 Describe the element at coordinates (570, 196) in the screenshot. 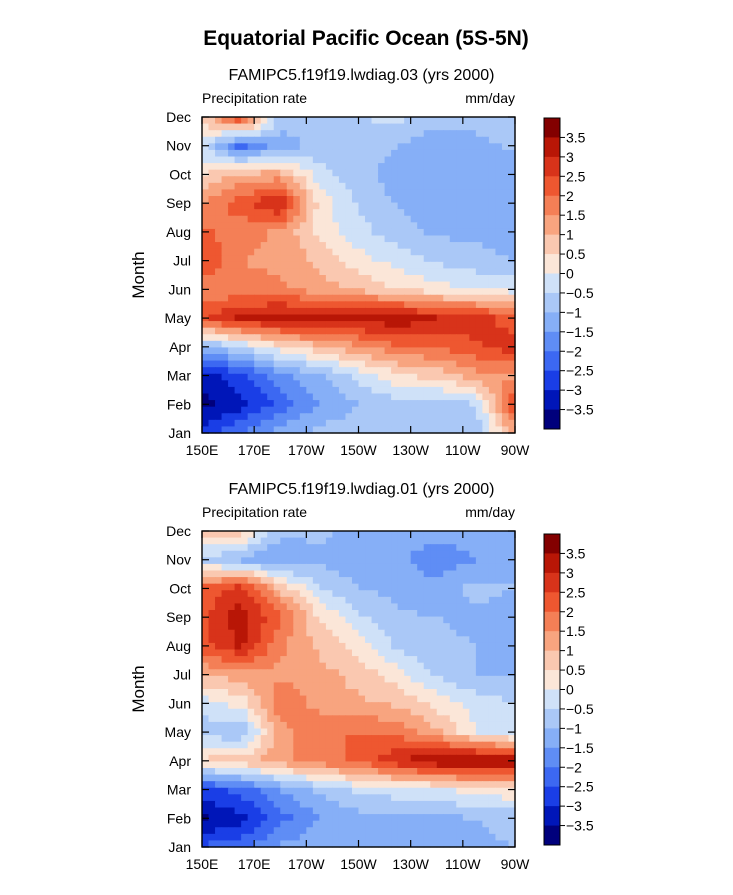

I see `colorbar-label: 2` at that location.